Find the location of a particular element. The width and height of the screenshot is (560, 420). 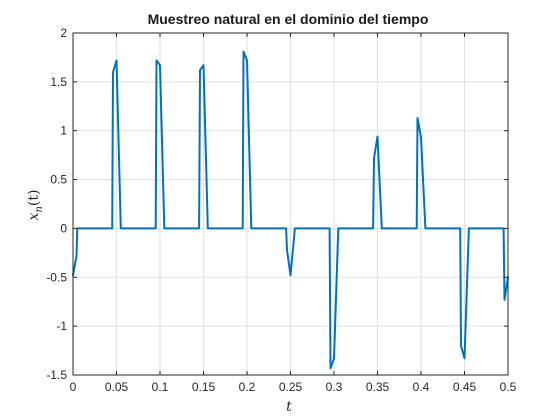

y-tick-label: 0 is located at coordinates (63, 228).